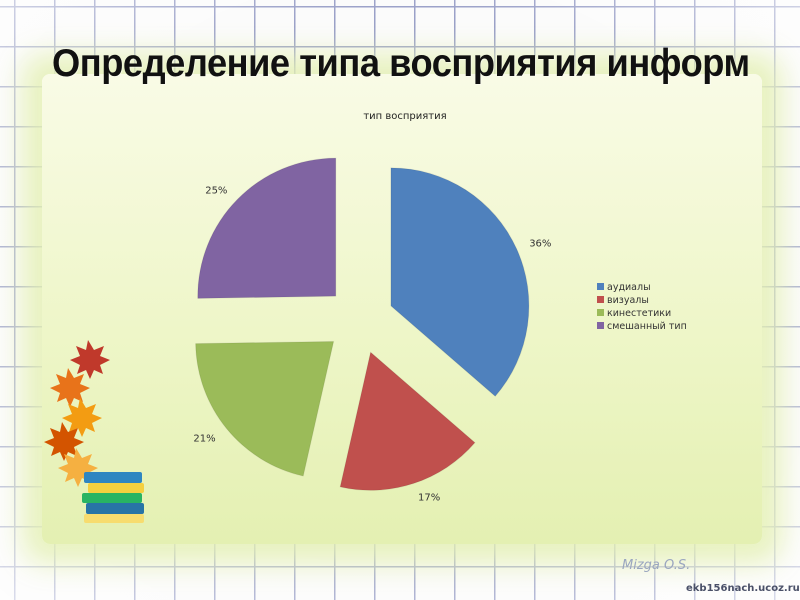  I want to click on book-stack-icon, so click(113, 497).